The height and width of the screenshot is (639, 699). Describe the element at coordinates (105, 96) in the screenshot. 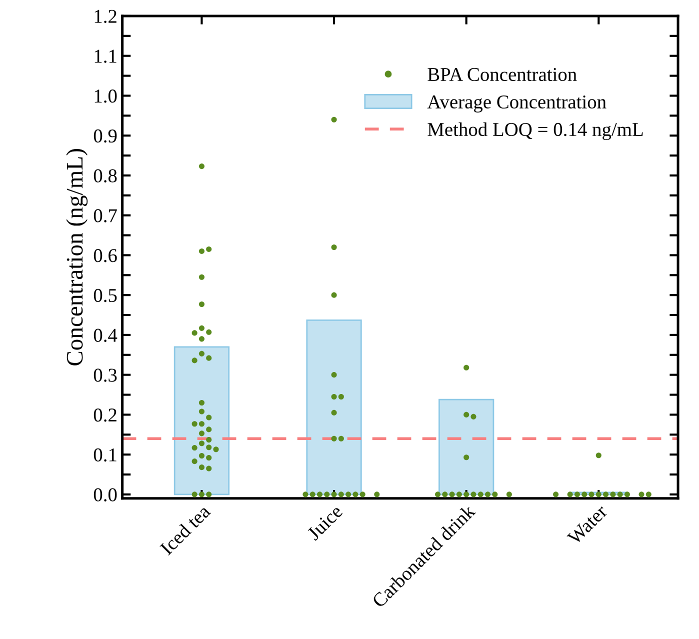

I see `y-tick-label: 1.0` at that location.